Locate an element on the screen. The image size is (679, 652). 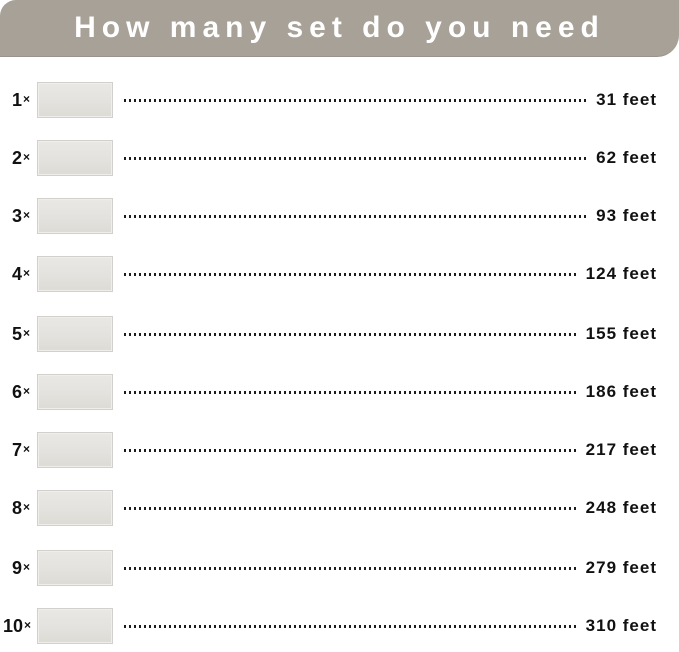
set-row: 6× 186 feet is located at coordinates (339, 392).